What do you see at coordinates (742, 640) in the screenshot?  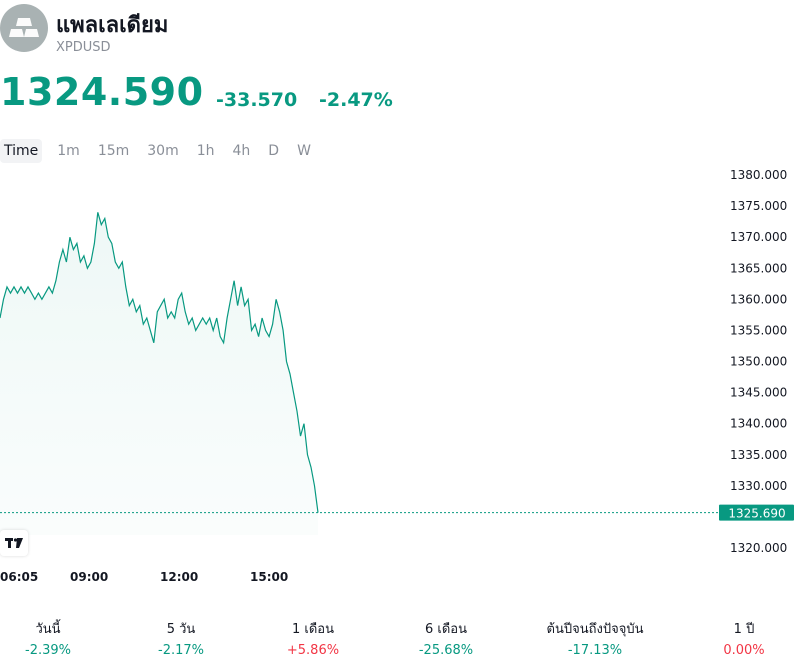 I see `perf-item-1y: 1 ปี 0.00%` at bounding box center [742, 640].